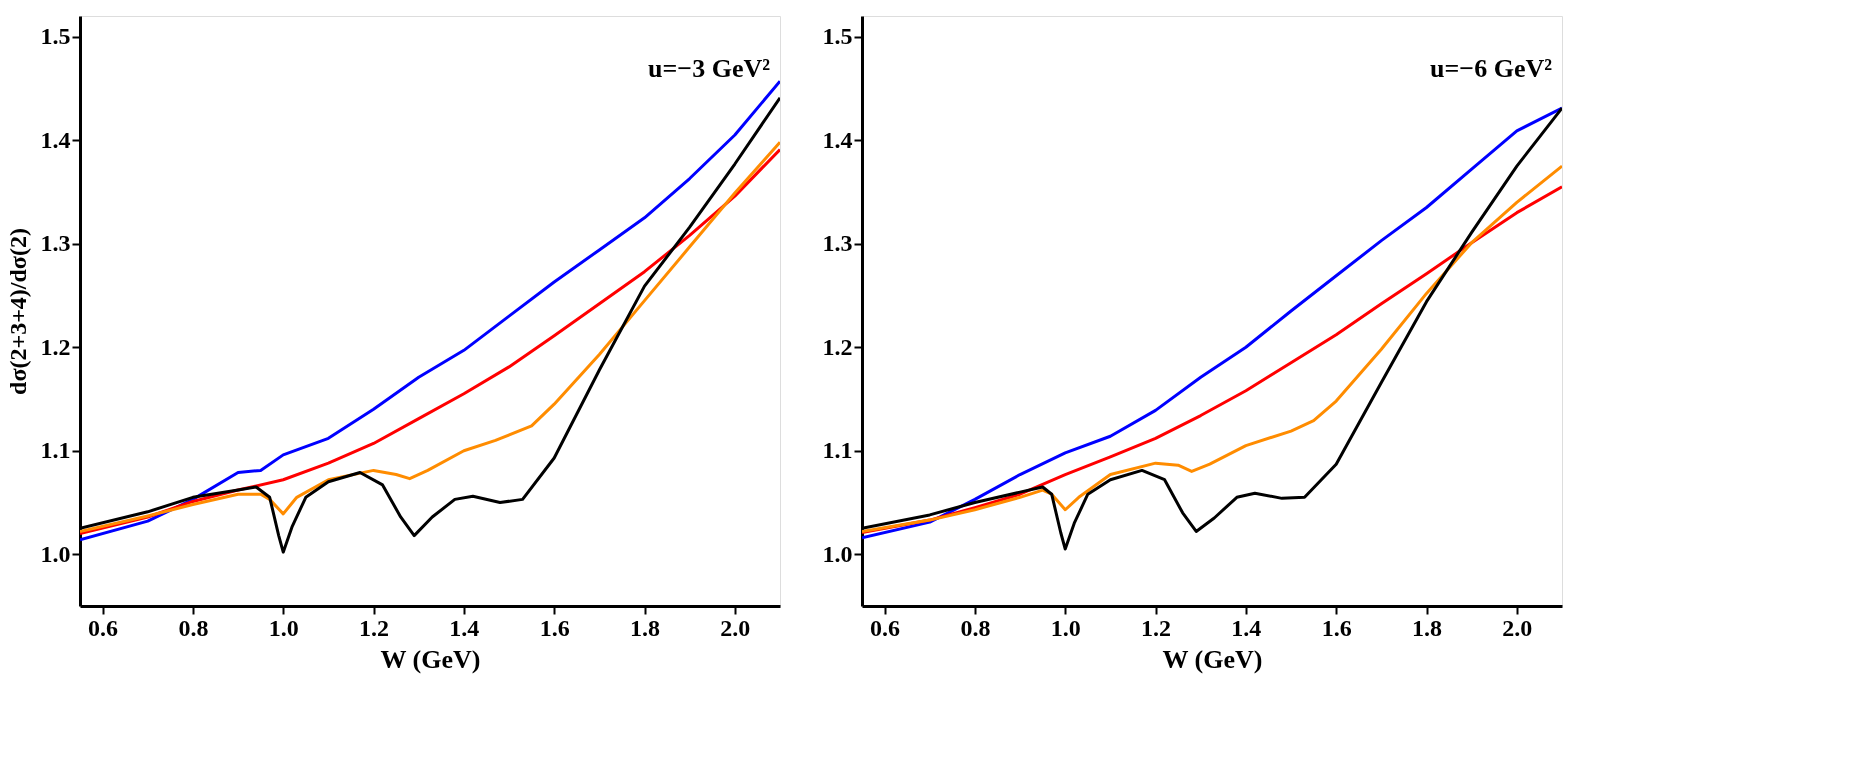 The width and height of the screenshot is (1853, 766). What do you see at coordinates (1491, 68) in the screenshot?
I see `annotation: u=−6 GeV²` at bounding box center [1491, 68].